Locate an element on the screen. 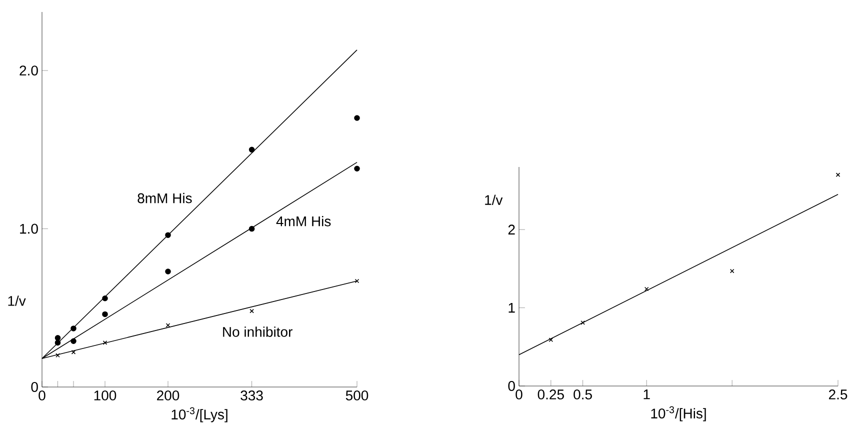 This screenshot has height=435, width=854. series-label: No inhibitor is located at coordinates (257, 331).